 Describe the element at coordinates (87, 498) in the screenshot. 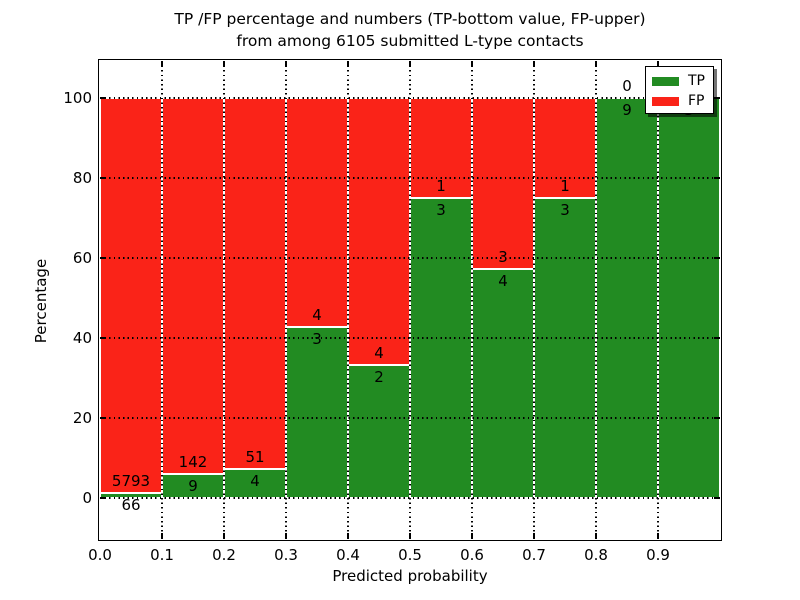

I see `y-tick-label: 0` at that location.